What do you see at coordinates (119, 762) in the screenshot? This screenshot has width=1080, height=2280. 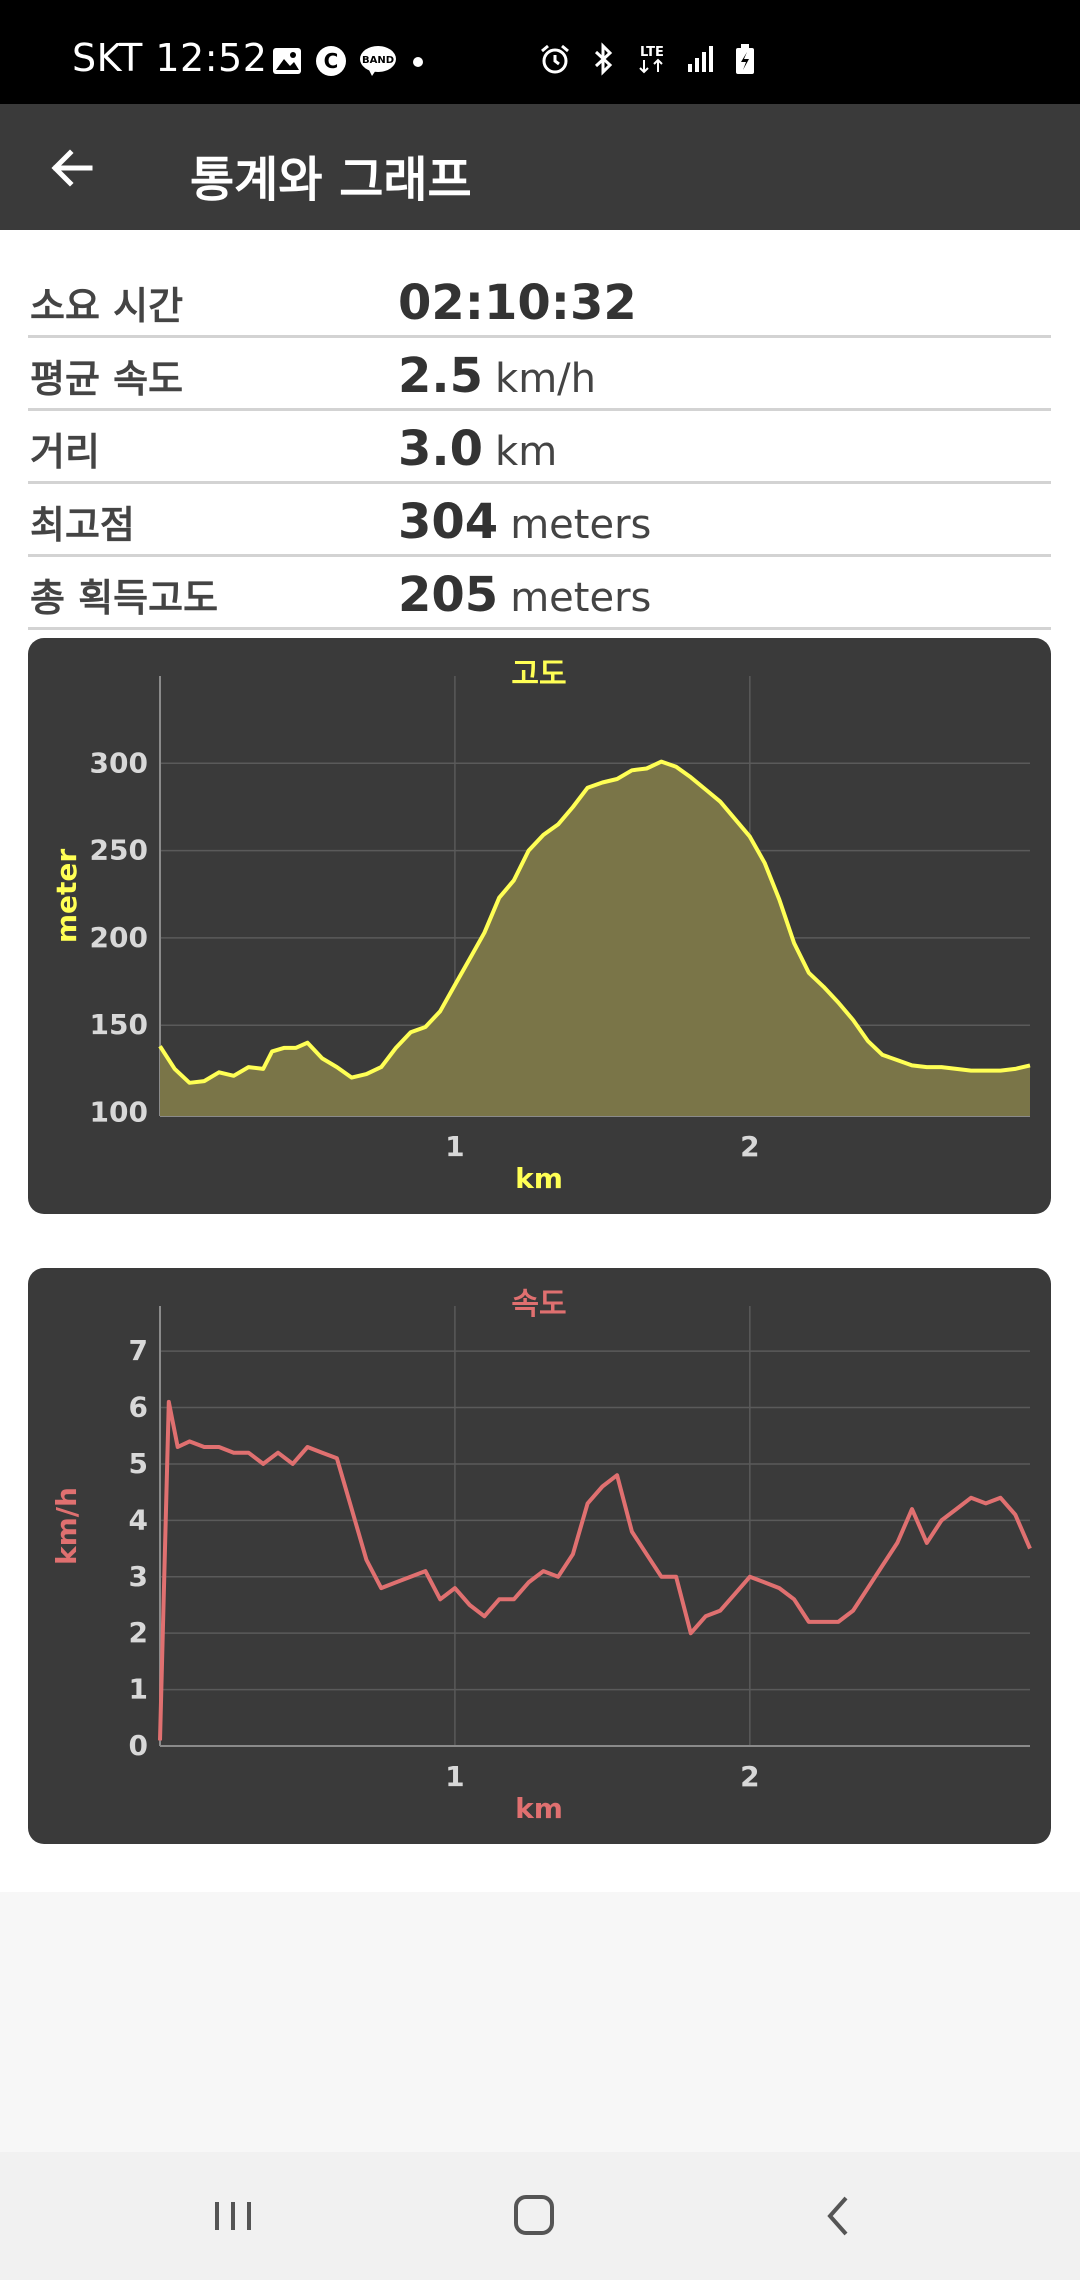 I see `y-tick-label: 300` at bounding box center [119, 762].